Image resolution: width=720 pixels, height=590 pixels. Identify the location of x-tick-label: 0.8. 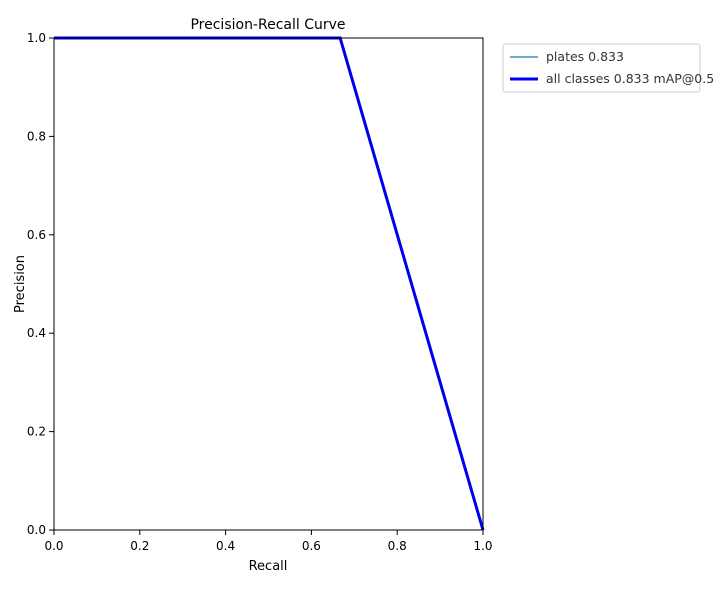
(397, 546).